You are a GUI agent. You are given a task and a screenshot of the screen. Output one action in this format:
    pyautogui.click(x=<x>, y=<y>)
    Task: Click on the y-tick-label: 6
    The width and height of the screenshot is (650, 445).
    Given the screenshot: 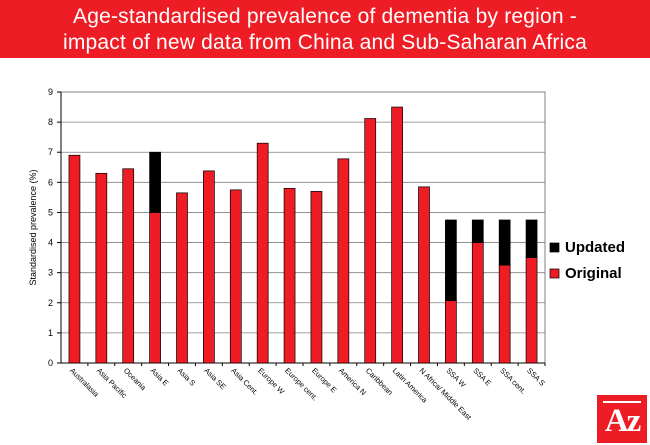 What is the action you would take?
    pyautogui.click(x=50, y=182)
    